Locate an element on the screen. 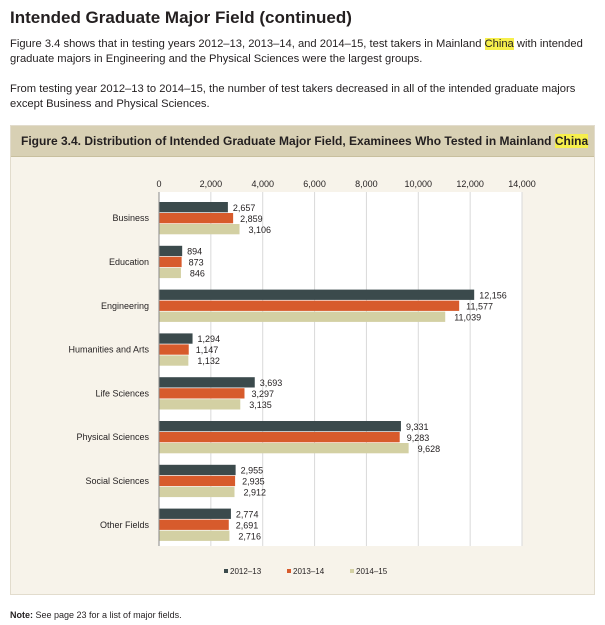 This screenshot has width=605, height=625. footnote-text: See page 23 for a list of major fields. is located at coordinates (107, 615).